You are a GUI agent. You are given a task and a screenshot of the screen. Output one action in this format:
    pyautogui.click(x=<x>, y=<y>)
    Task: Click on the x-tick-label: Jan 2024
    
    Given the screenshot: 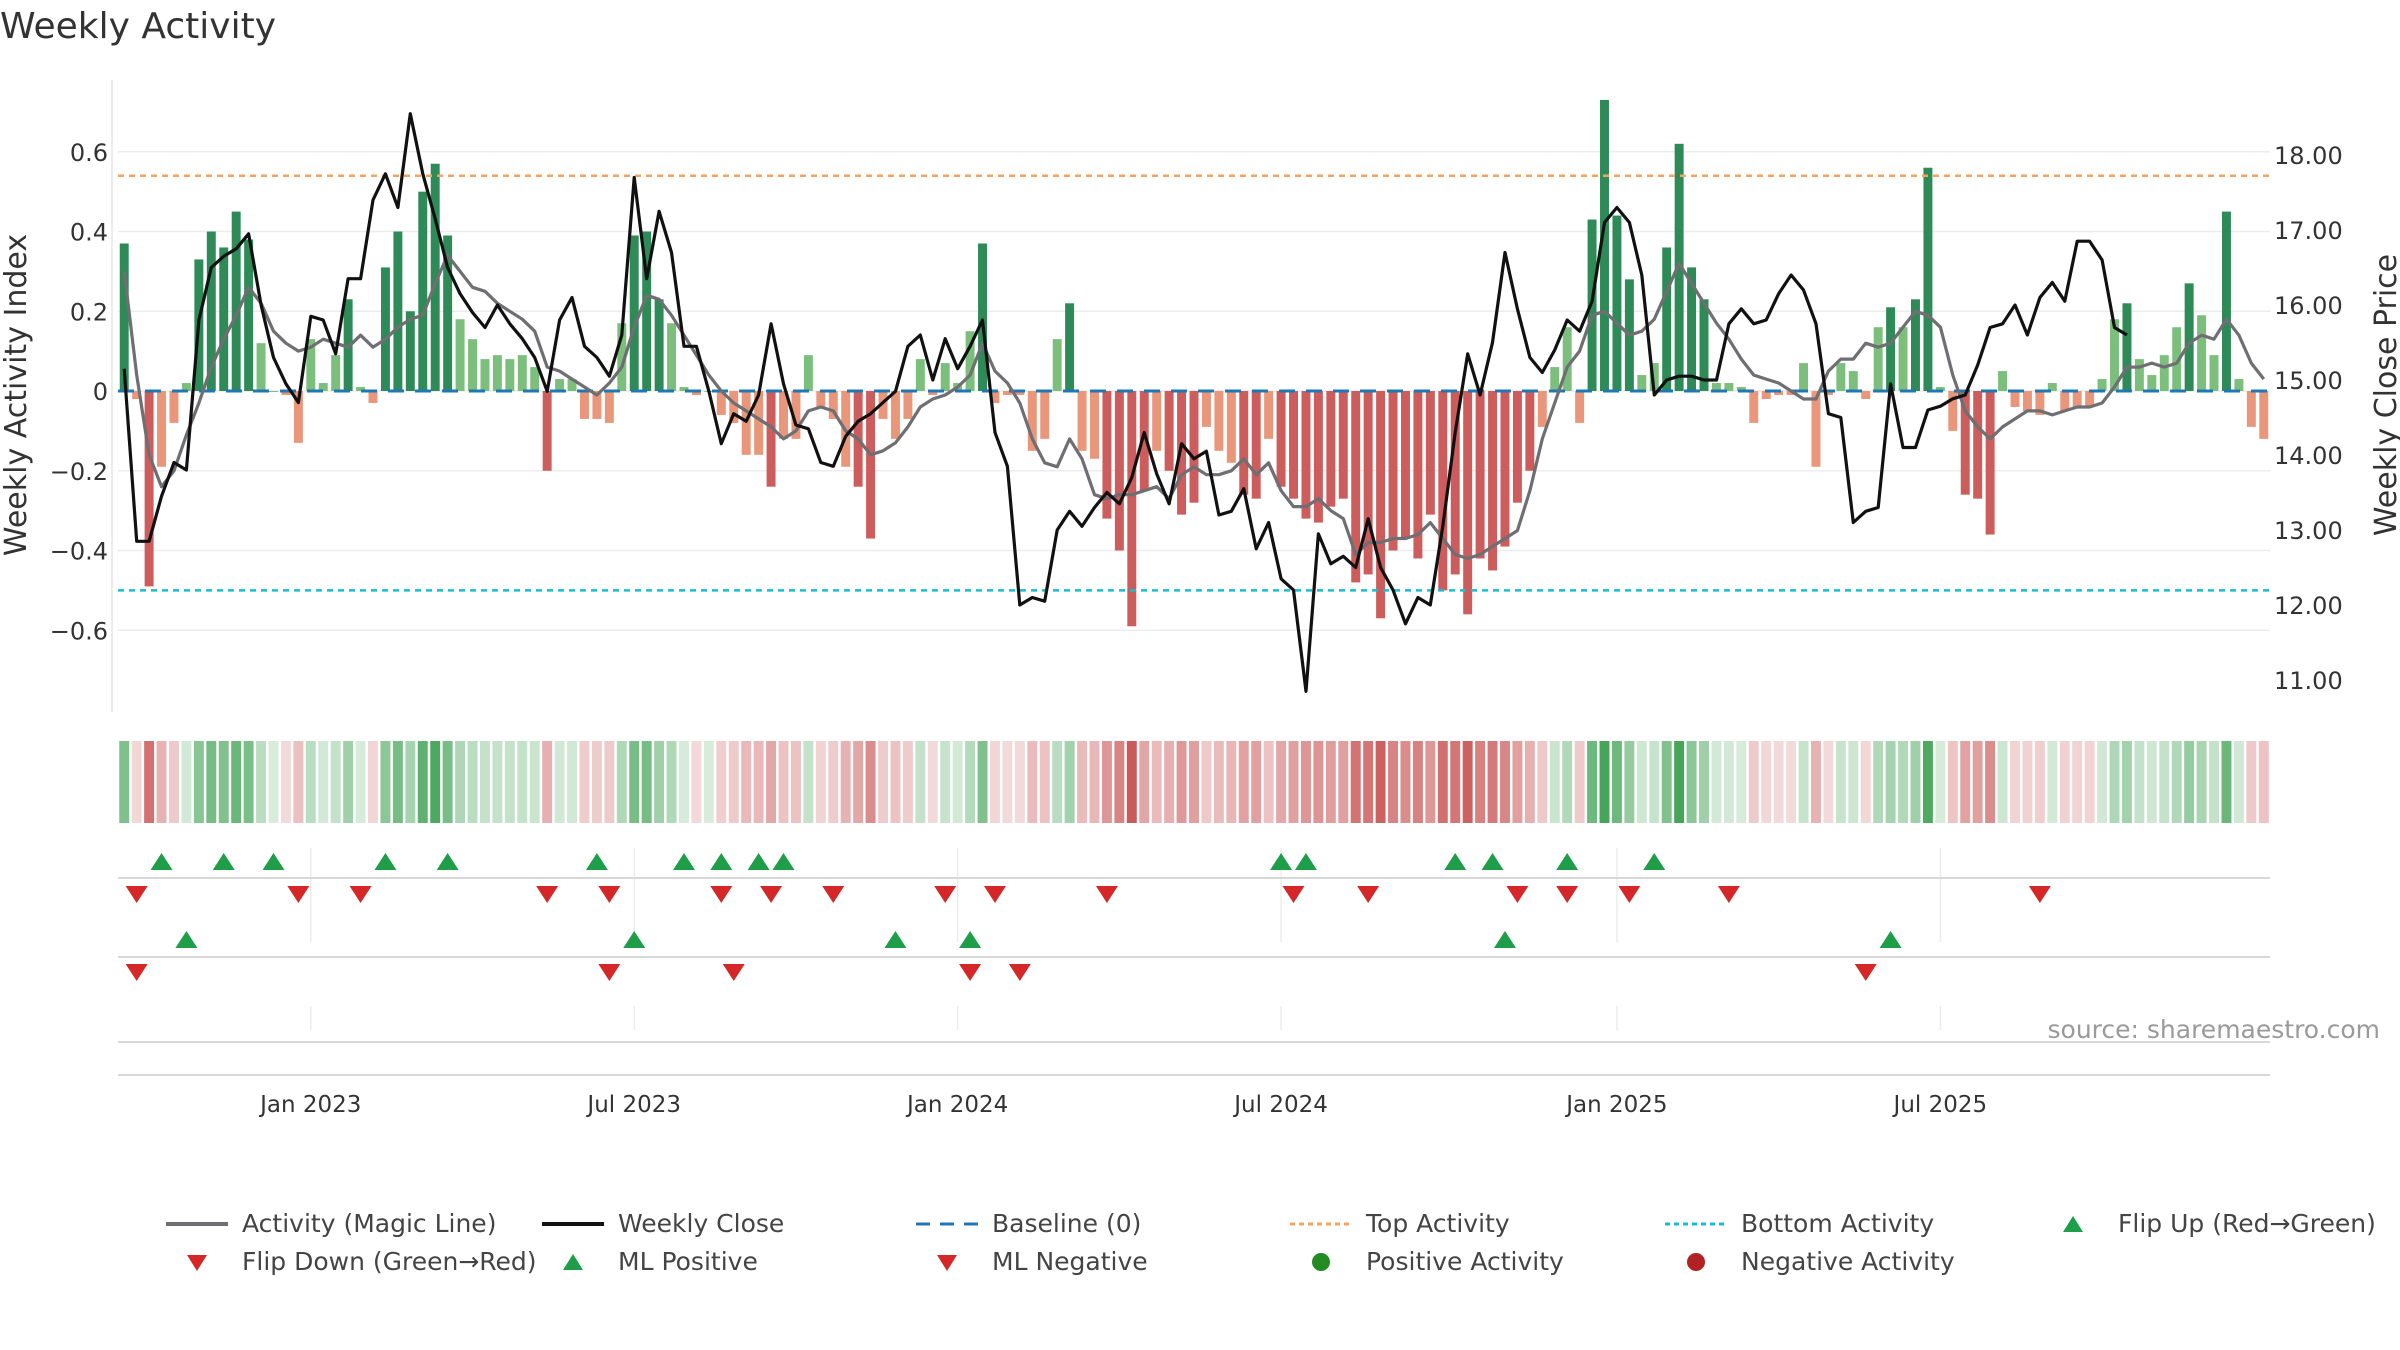 What is the action you would take?
    pyautogui.click(x=956, y=1105)
    